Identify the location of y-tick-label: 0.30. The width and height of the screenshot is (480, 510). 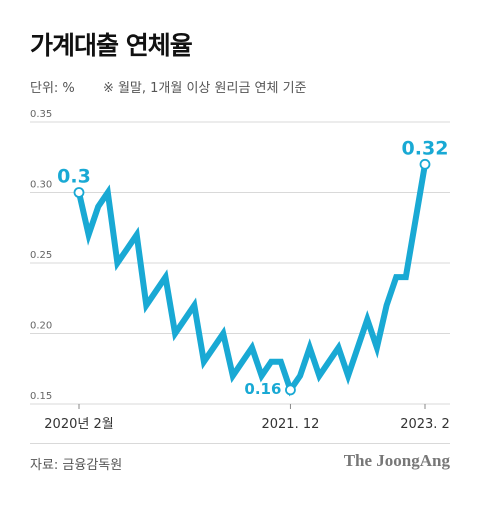
(41, 185).